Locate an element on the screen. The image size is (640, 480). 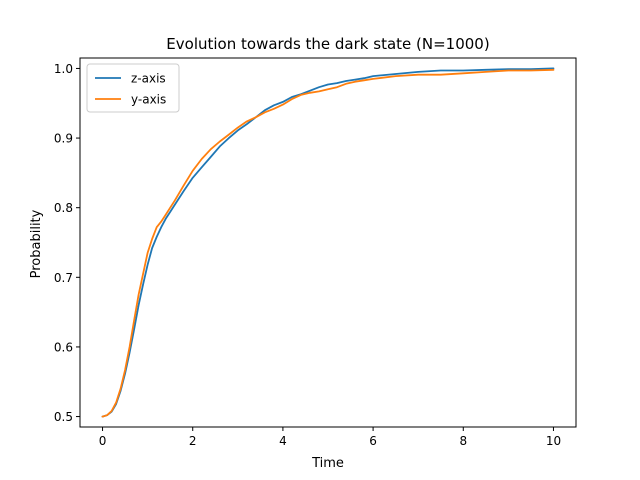
legend-box is located at coordinates (133, 88).